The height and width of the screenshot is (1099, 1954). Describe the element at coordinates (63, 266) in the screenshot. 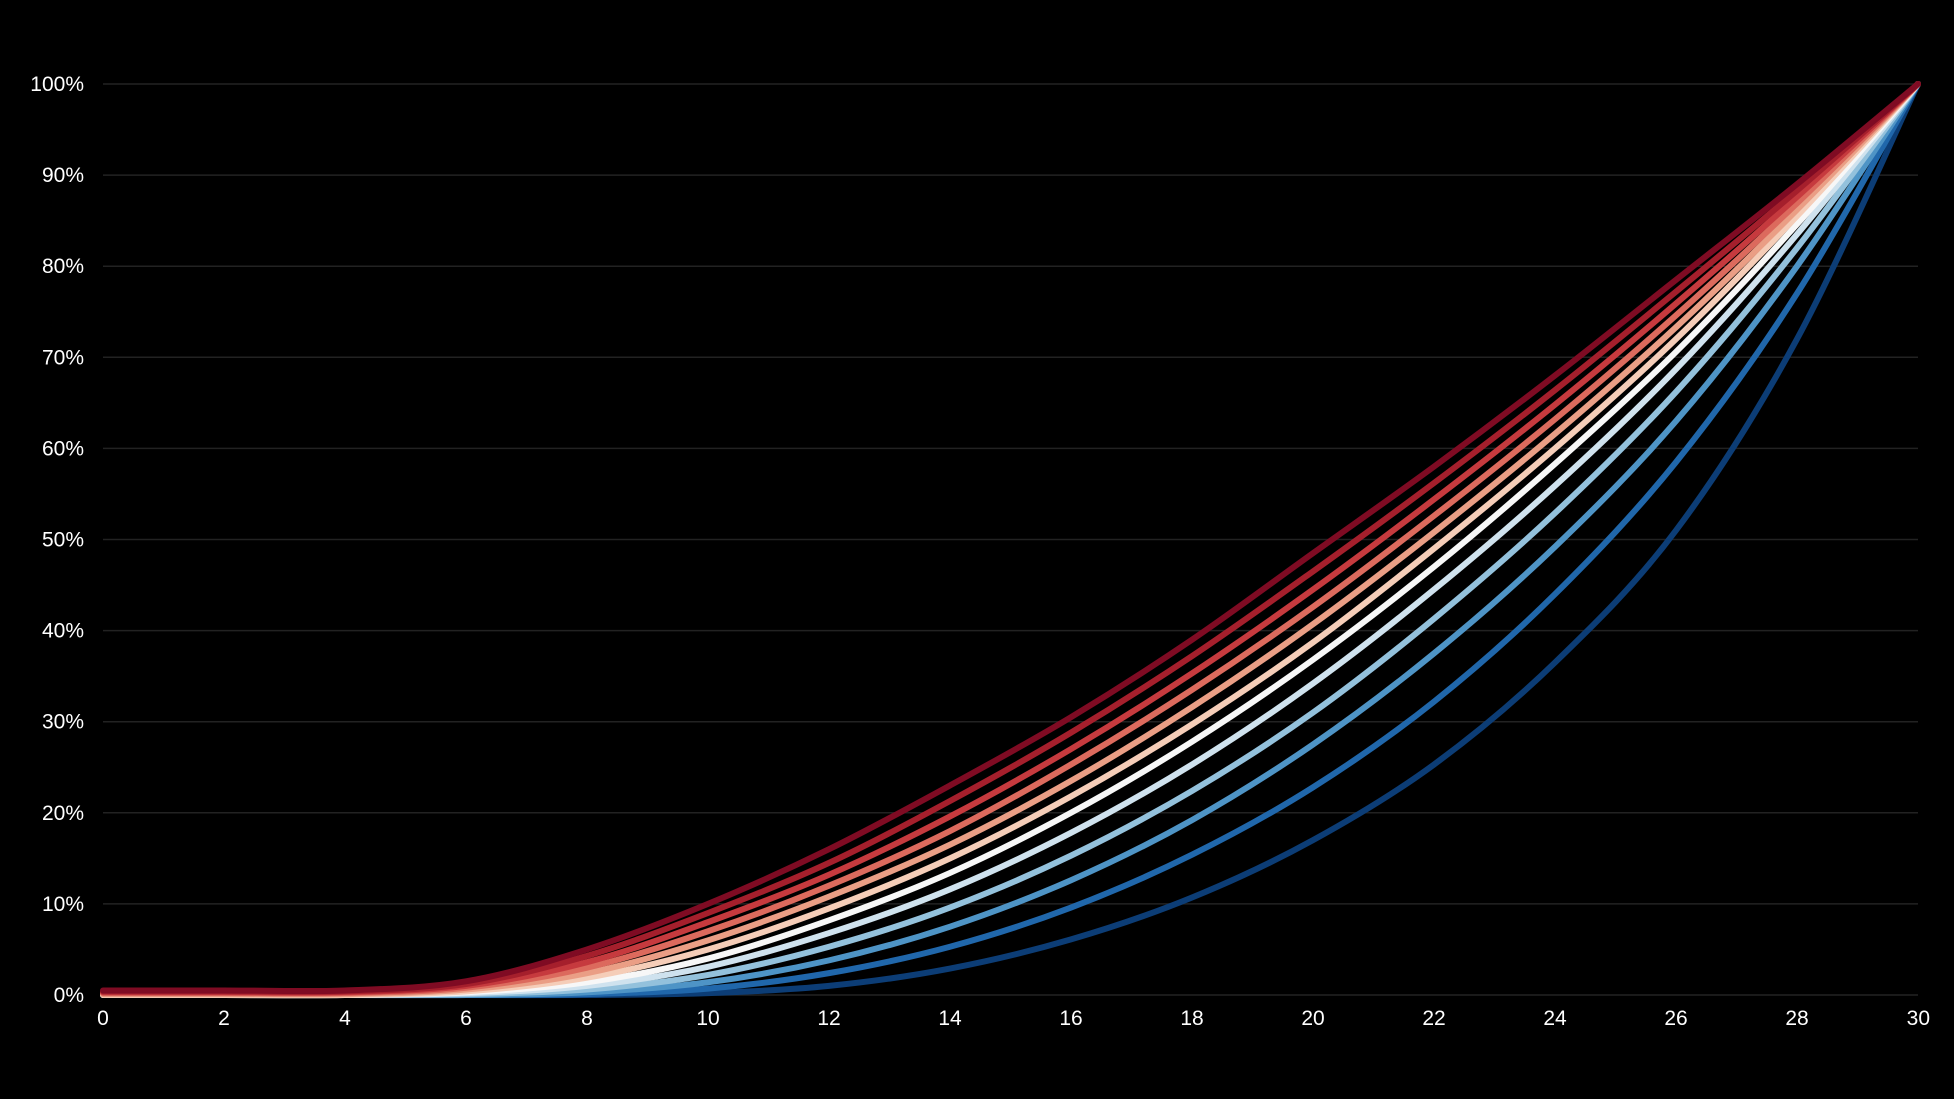

I see `y-tick-label: 80%` at that location.